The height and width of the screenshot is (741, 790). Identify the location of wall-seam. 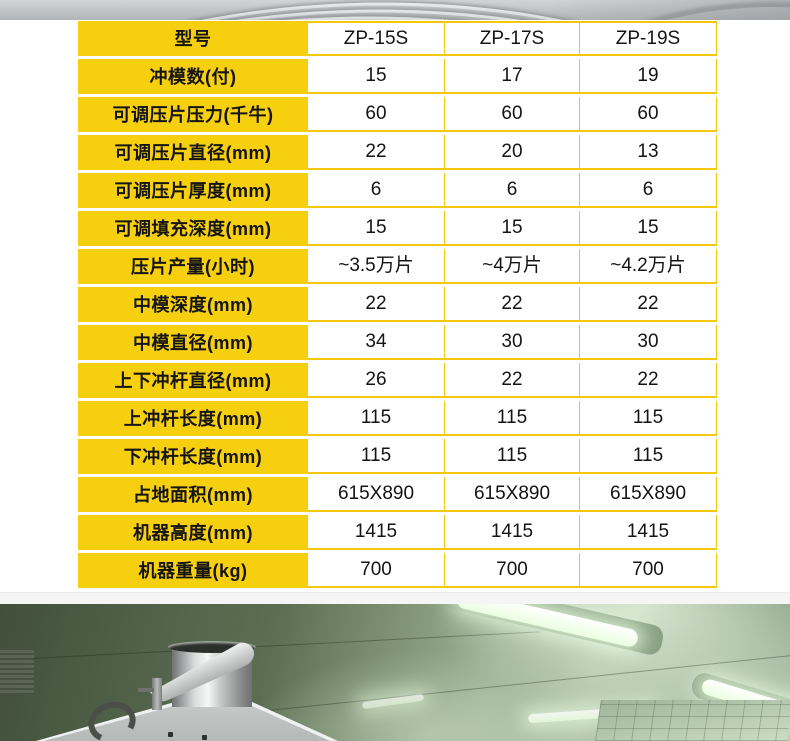
(270, 646).